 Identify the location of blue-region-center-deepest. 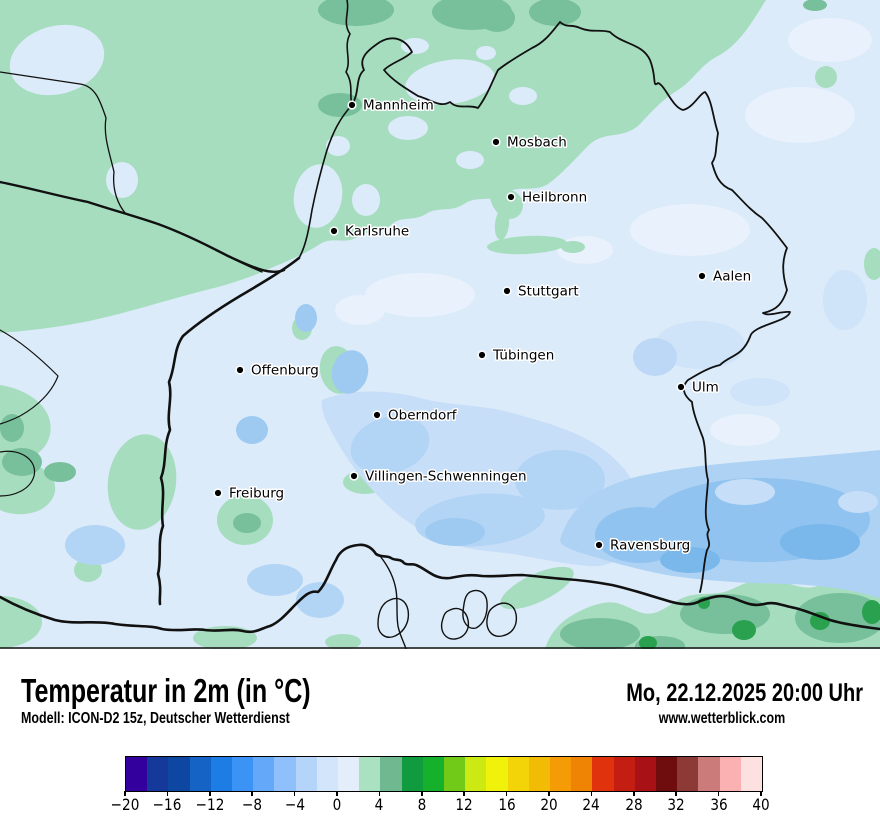
(360, 425).